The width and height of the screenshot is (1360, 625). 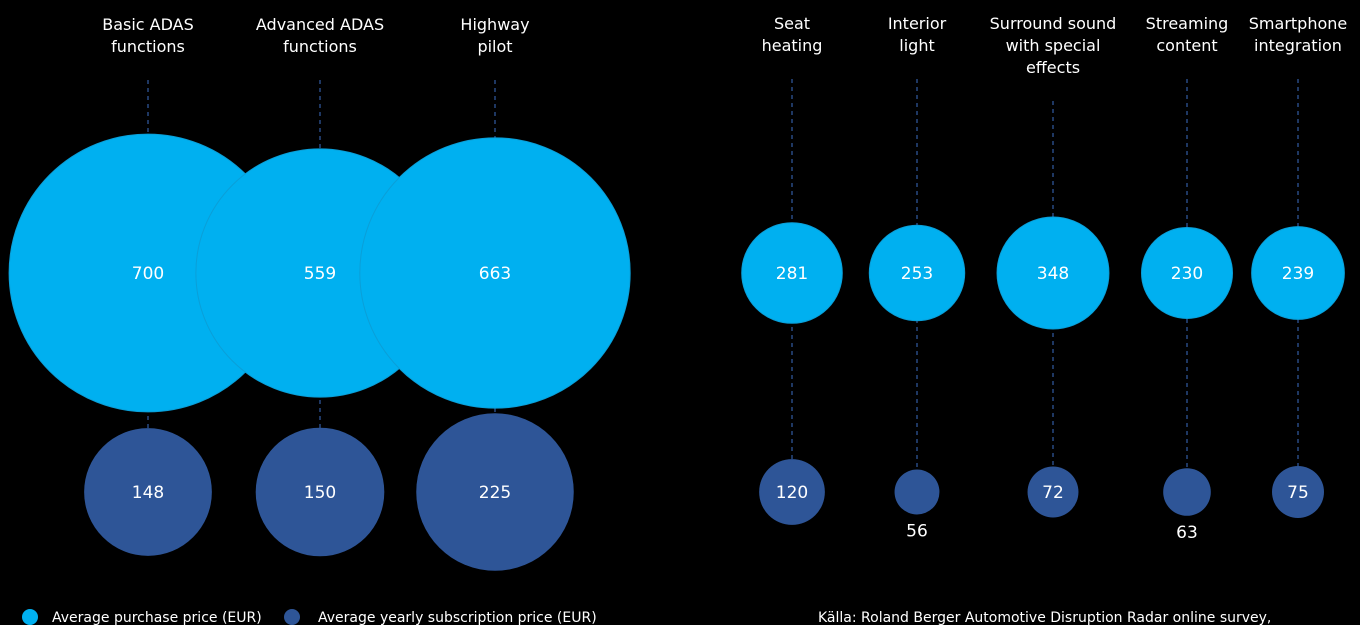 I want to click on category-label: Smartphone integration, so click(x=1298, y=34).